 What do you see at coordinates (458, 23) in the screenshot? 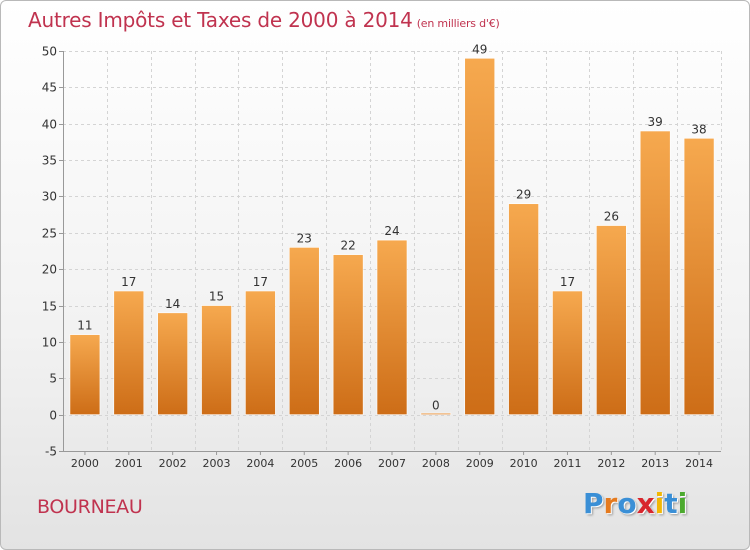
I see `unit-note: (en milliers d'€)` at bounding box center [458, 23].